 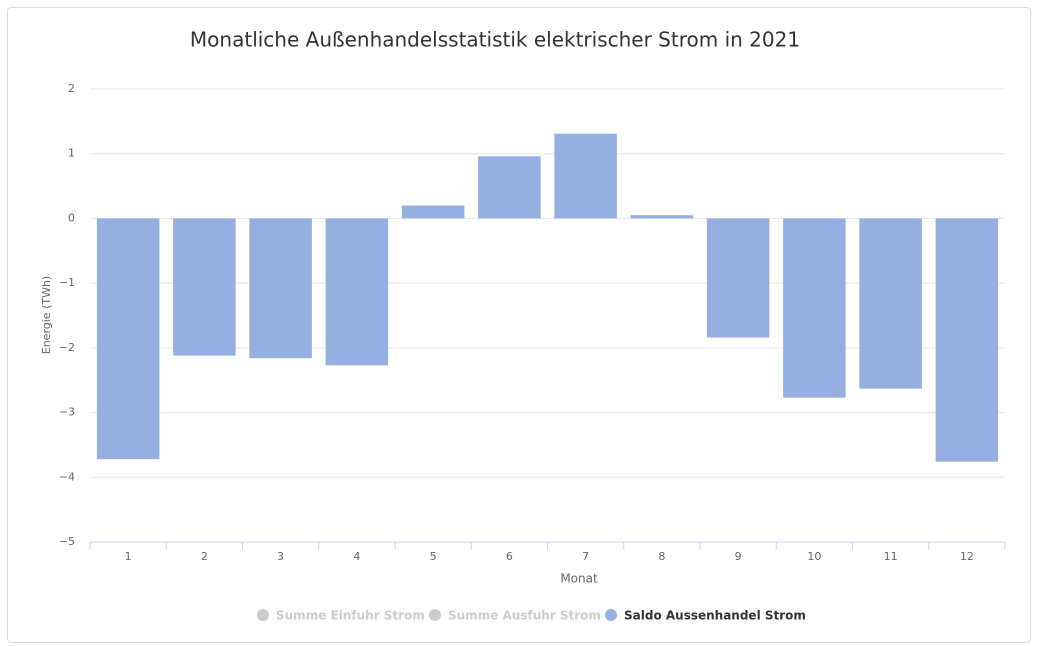 What do you see at coordinates (46, 315) in the screenshot?
I see `y-axis-title: Energie (TWh)` at bounding box center [46, 315].